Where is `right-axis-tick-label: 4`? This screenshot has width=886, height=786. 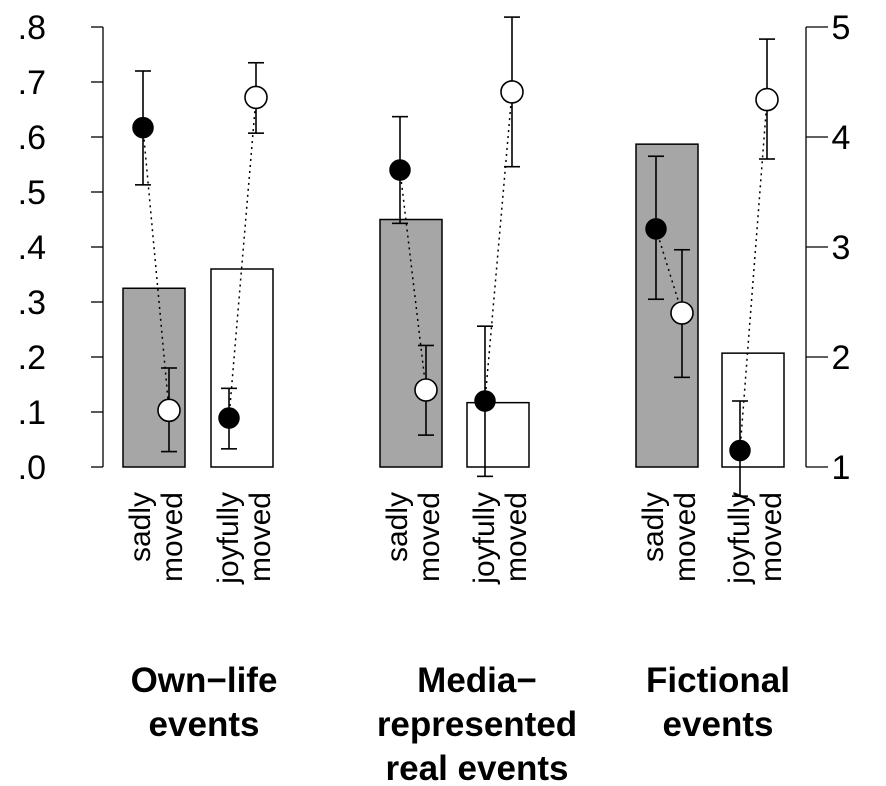 right-axis-tick-label: 4 is located at coordinates (841, 138).